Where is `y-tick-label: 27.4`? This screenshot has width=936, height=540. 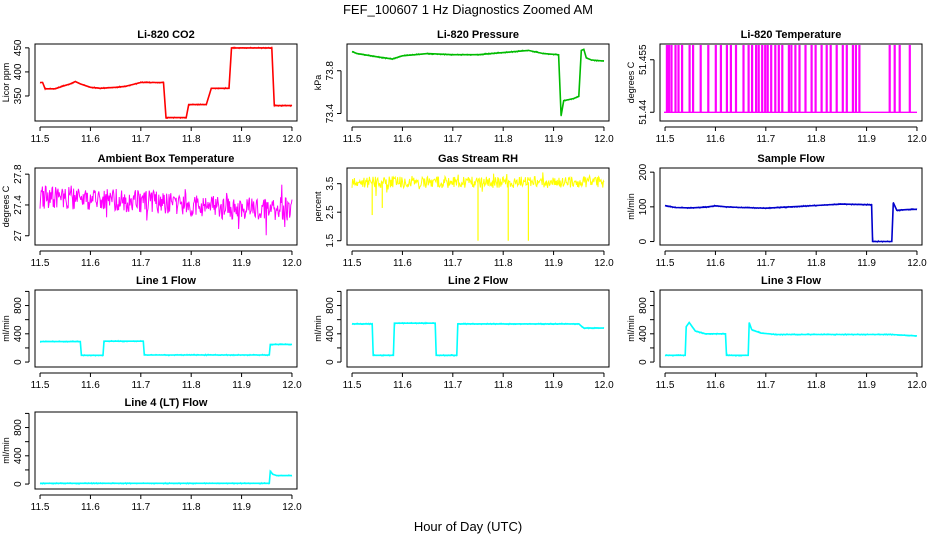
y-tick-label: 27.4 is located at coordinates (18, 205).